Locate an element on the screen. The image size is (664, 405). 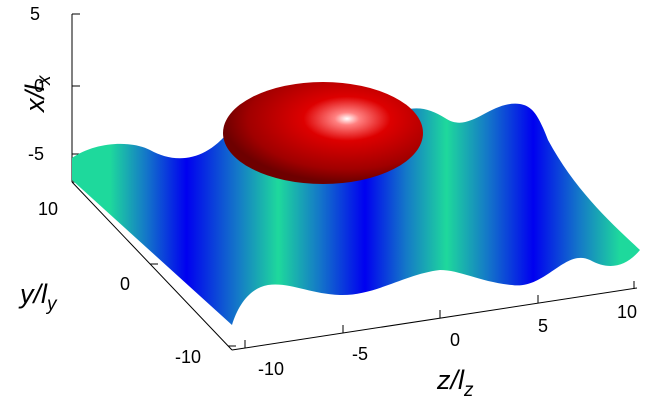
z-axis-title-sub: z is located at coordinates (468, 390).